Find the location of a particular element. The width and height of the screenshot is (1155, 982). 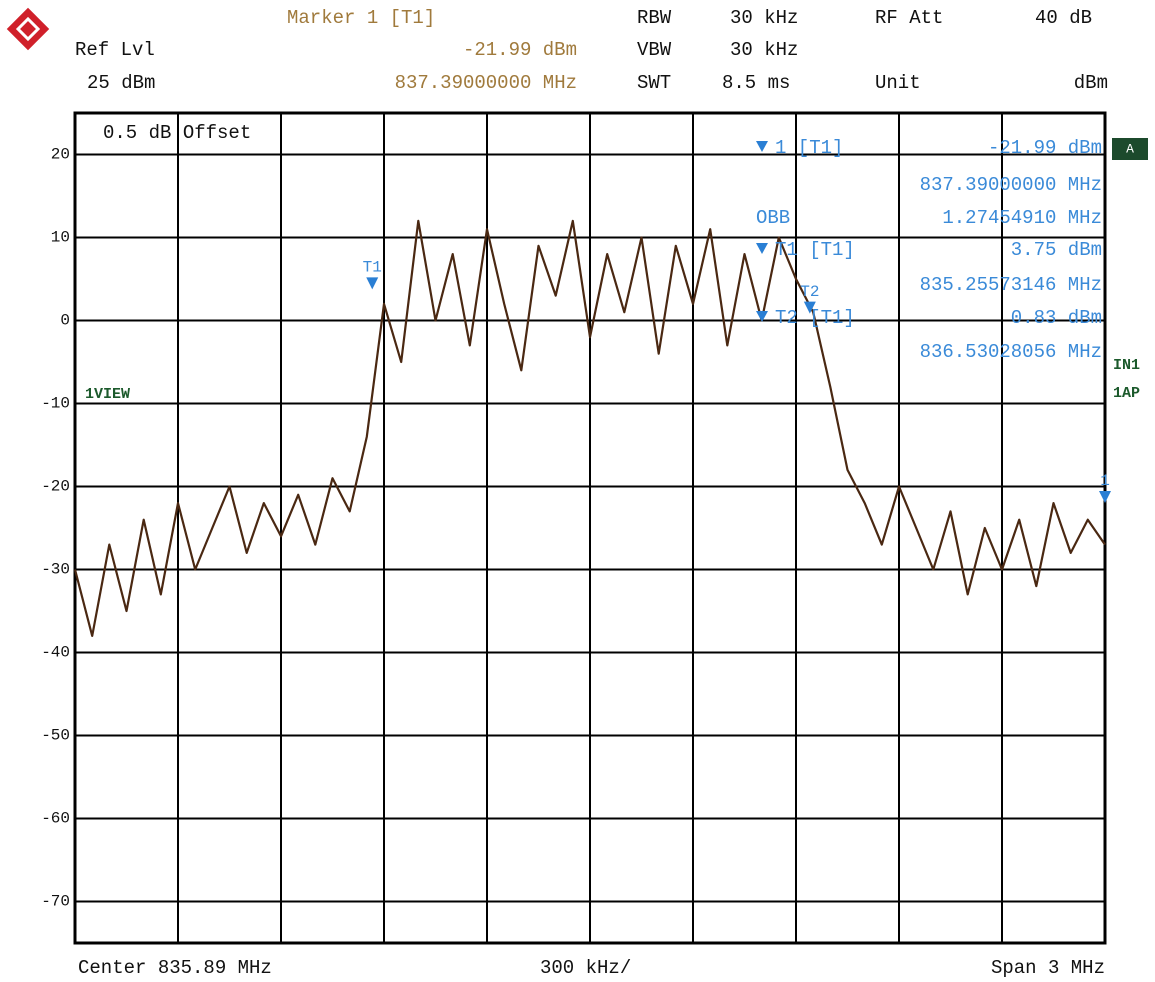

footer-center: Center 835.89 MHz is located at coordinates (175, 968).